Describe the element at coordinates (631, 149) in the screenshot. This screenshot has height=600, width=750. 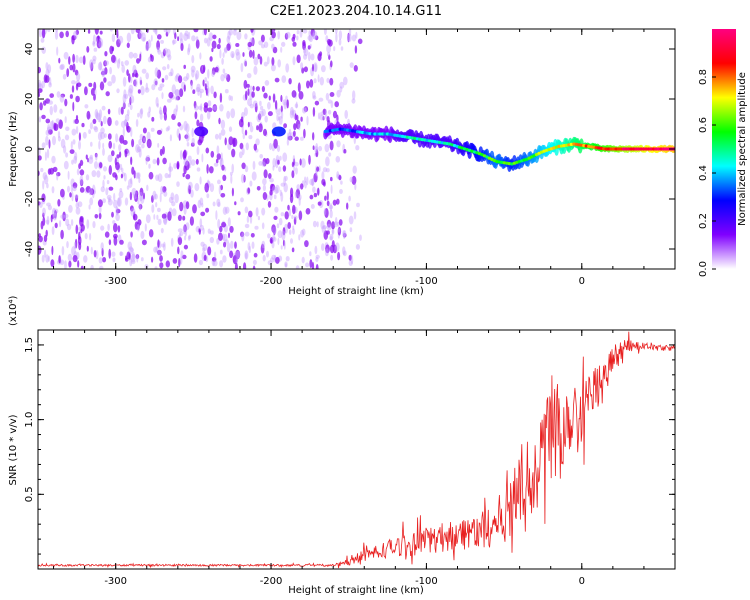
I see `signal-core` at that location.